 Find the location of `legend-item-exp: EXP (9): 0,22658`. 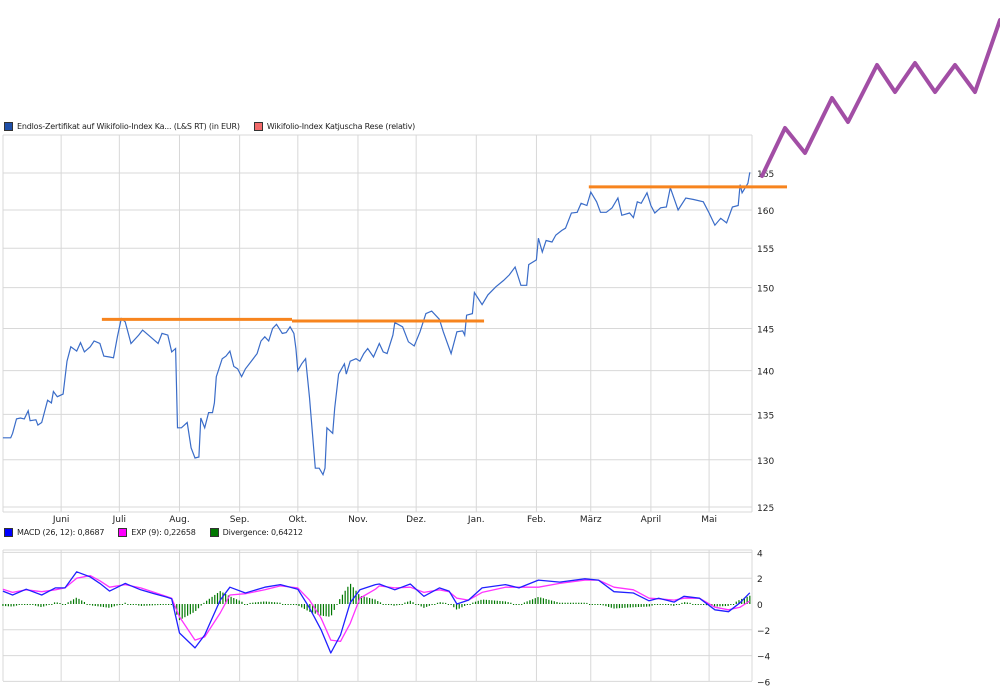

legend-item-exp: EXP (9): 0,22658 is located at coordinates (157, 532).